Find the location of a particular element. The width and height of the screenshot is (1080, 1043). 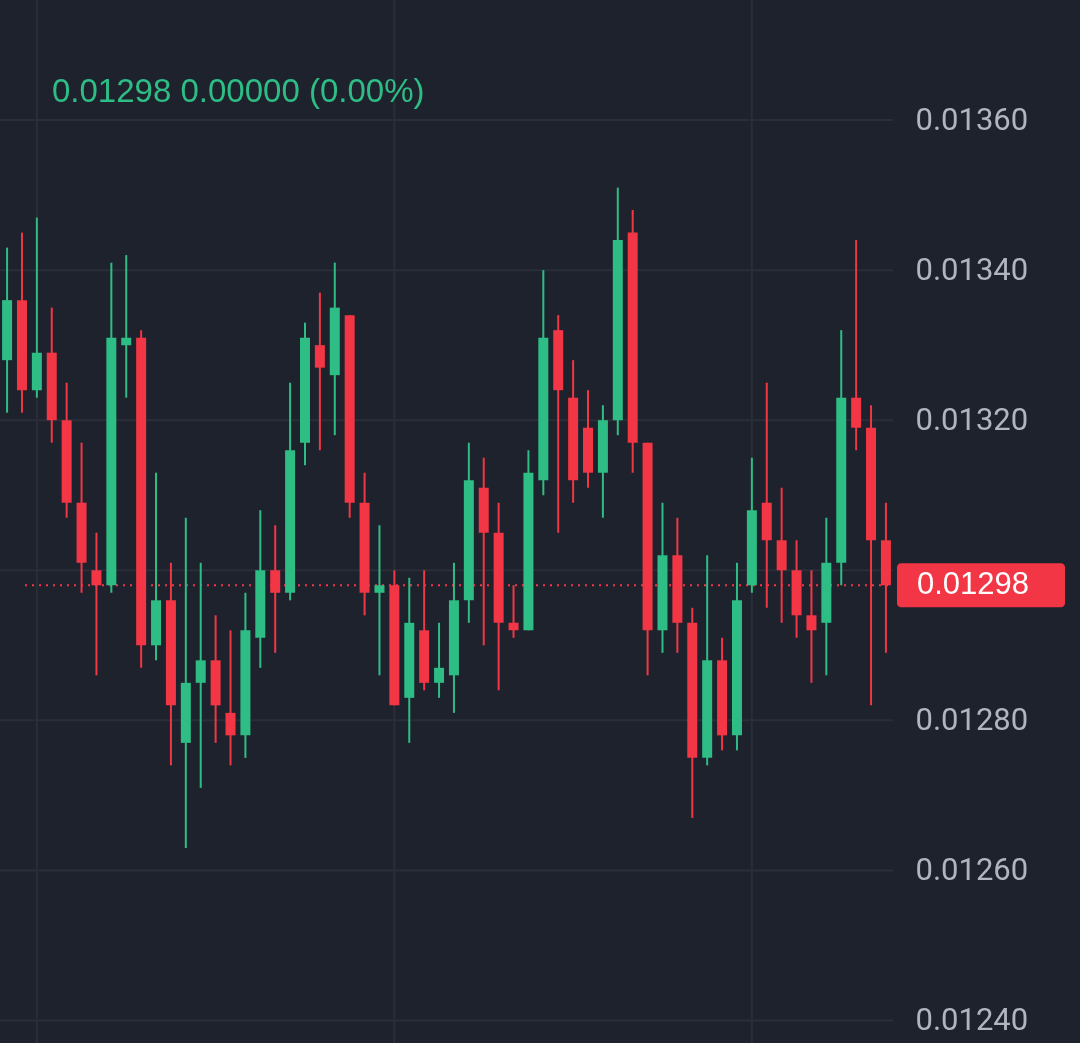

y-tick-label: 0.01280 is located at coordinates (972, 719).